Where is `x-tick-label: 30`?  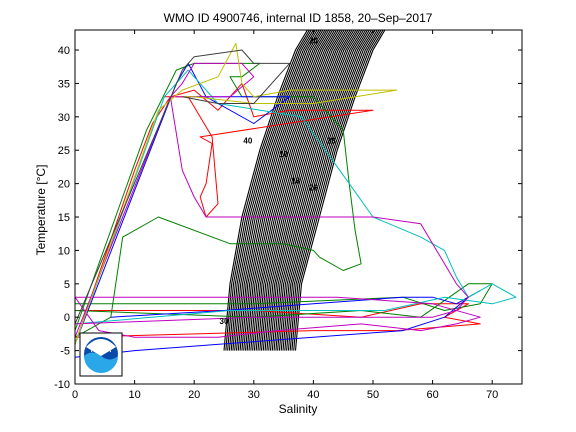 x-tick-label: 30 is located at coordinates (254, 395).